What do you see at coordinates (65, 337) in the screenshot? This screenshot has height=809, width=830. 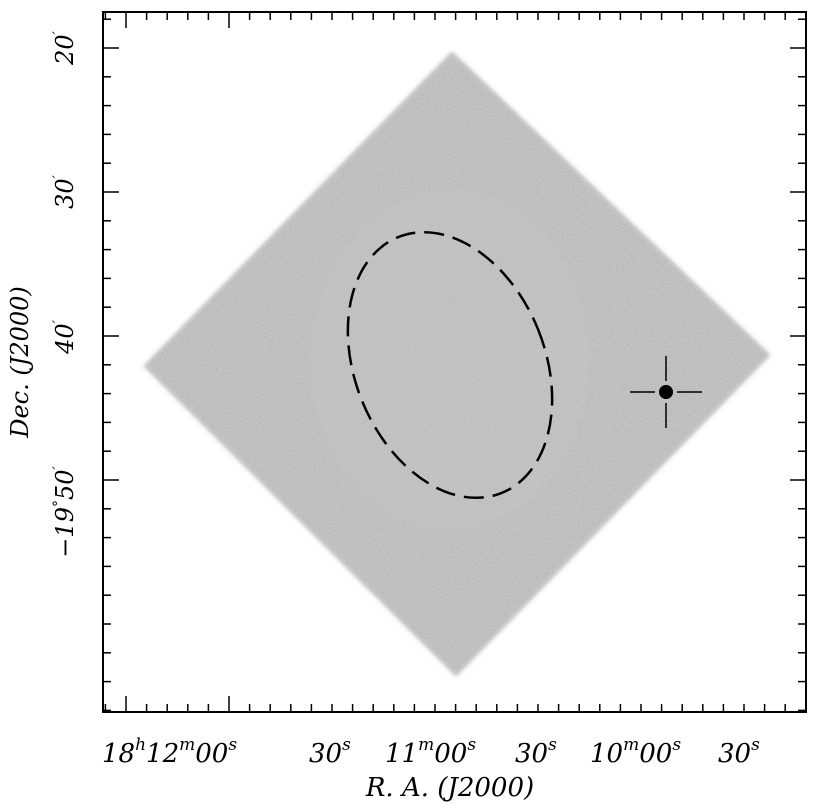 I see `y-tick-label-40: 40′` at bounding box center [65, 337].